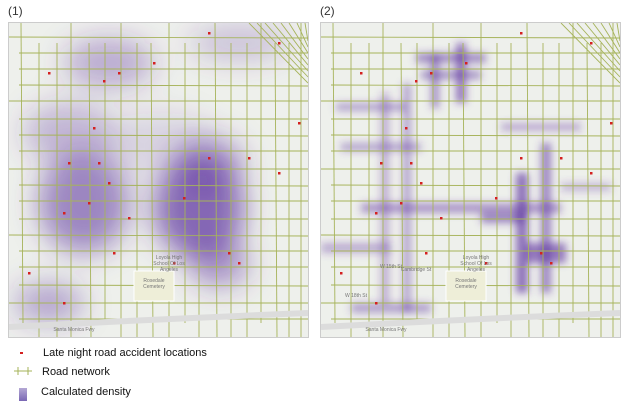 This screenshot has width=627, height=410. What do you see at coordinates (76, 372) in the screenshot?
I see `legend-roads: Road network` at bounding box center [76, 372].